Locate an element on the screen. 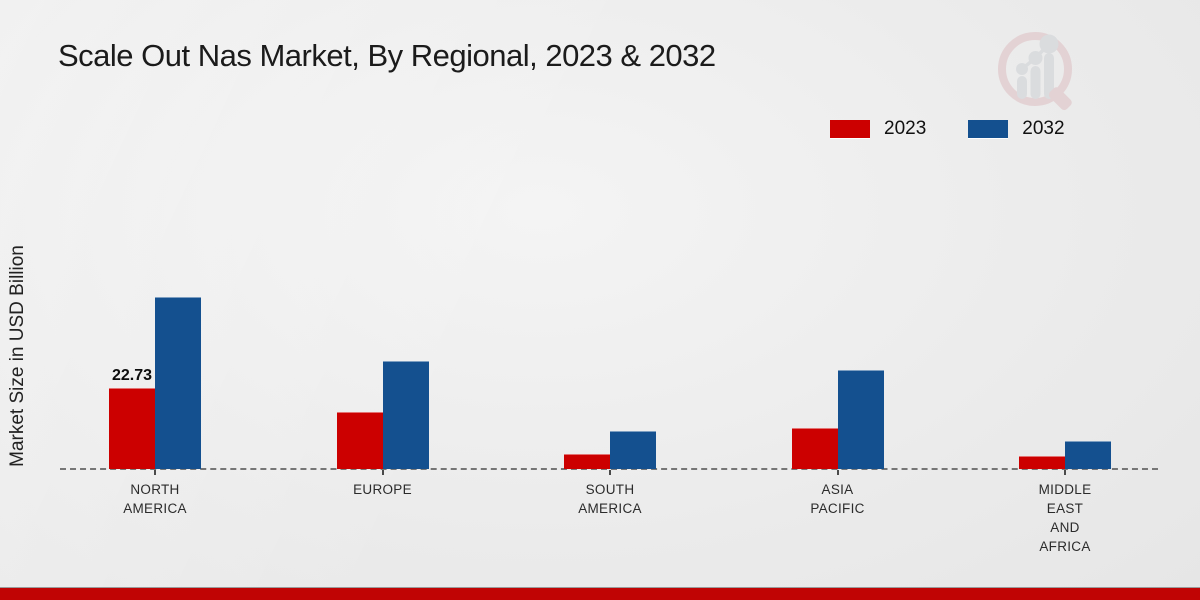  legend-item-2032: 2032 is located at coordinates (1016, 129).